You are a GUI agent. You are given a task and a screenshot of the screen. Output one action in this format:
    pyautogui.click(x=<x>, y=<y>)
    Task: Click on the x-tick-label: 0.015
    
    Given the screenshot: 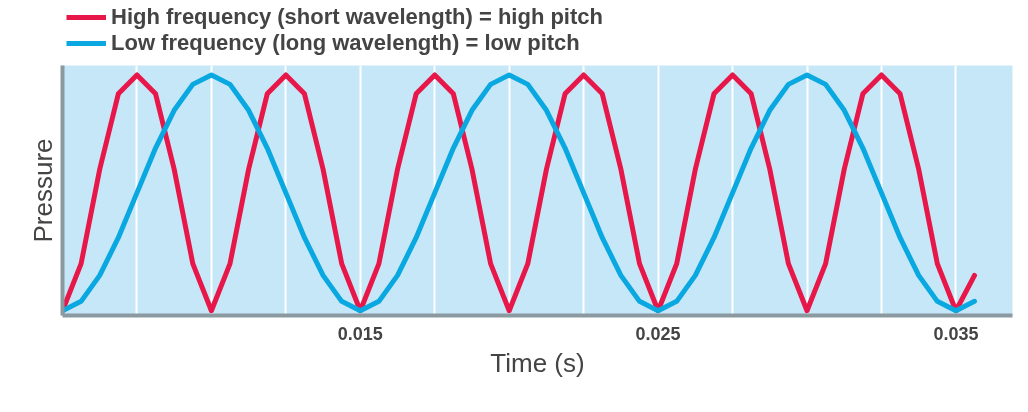 What is the action you would take?
    pyautogui.click(x=360, y=333)
    